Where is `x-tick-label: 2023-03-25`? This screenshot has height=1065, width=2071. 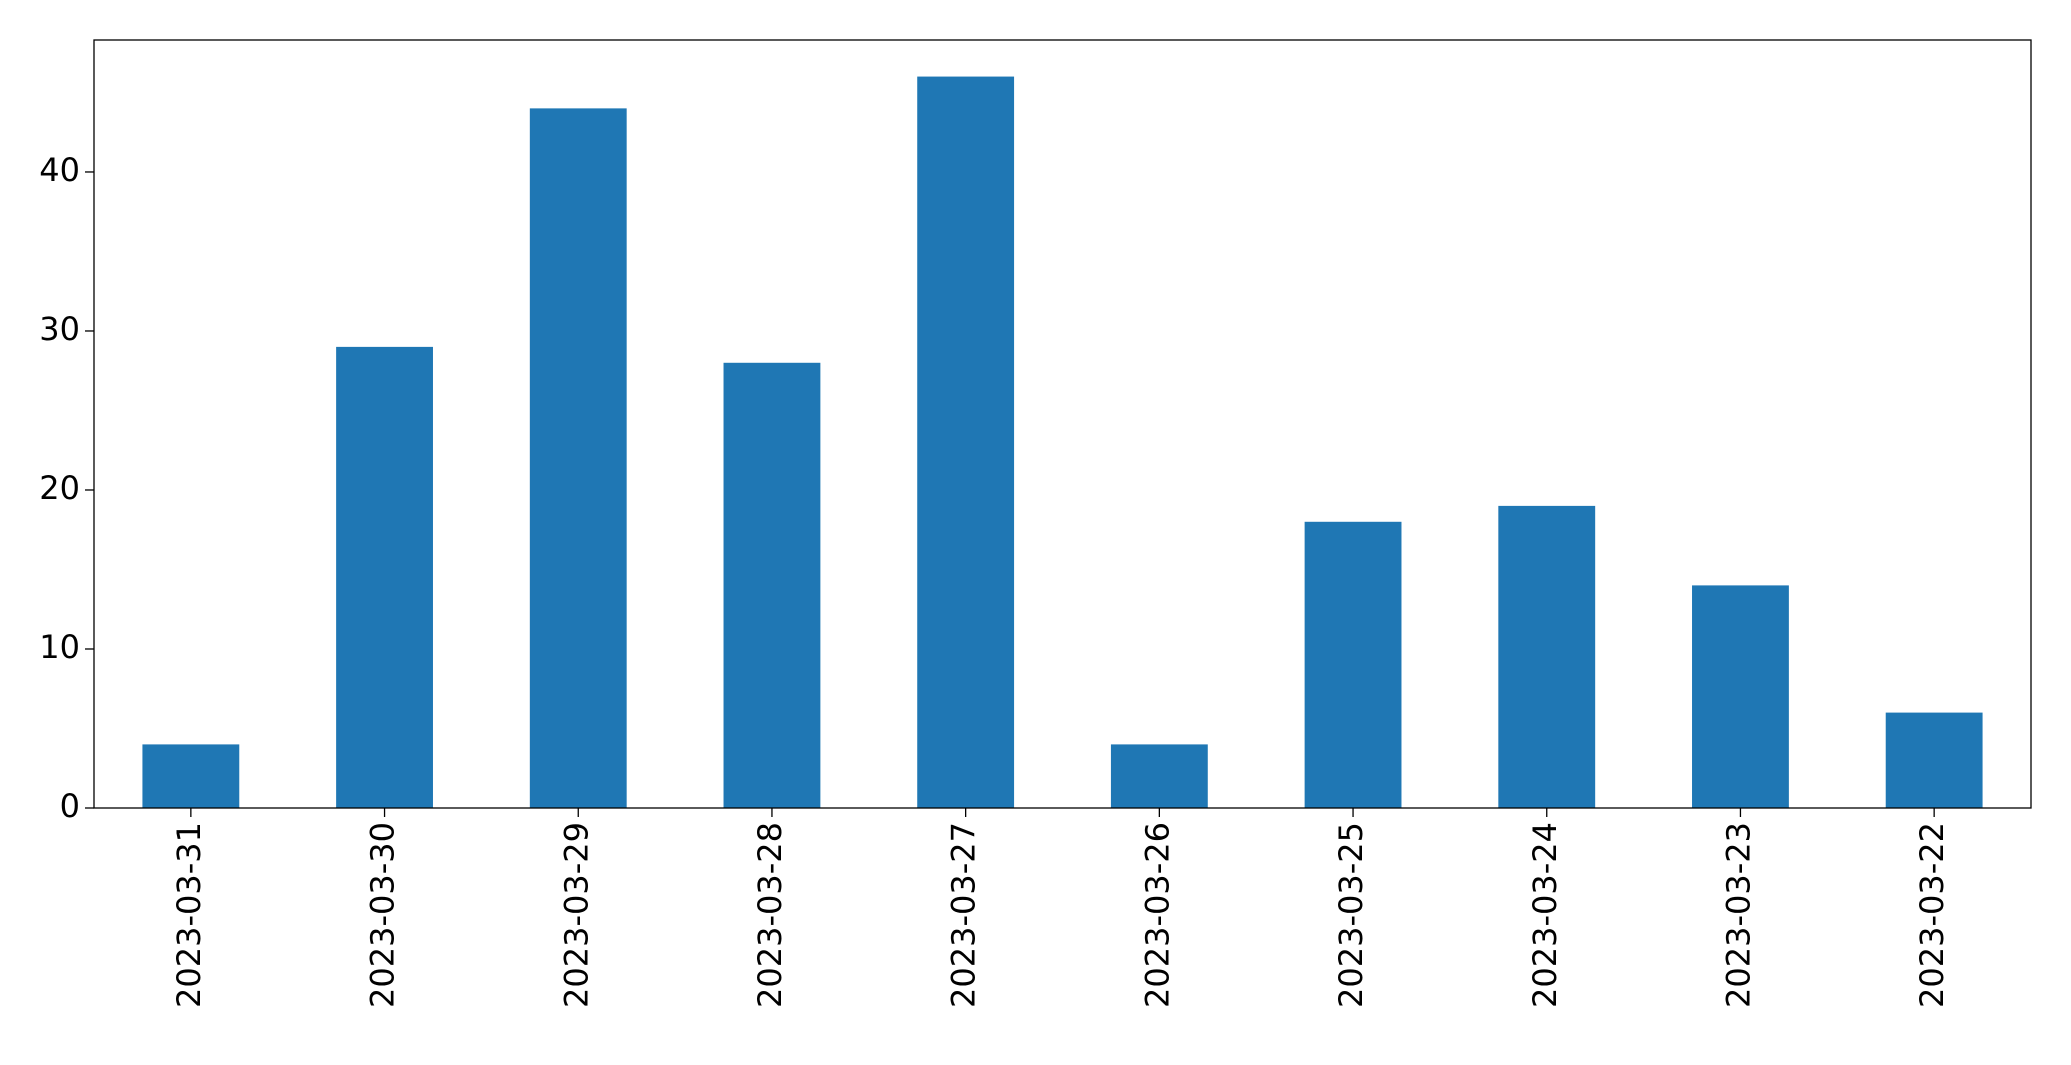 x-tick-label: 2023-03-25 is located at coordinates (1351, 915).